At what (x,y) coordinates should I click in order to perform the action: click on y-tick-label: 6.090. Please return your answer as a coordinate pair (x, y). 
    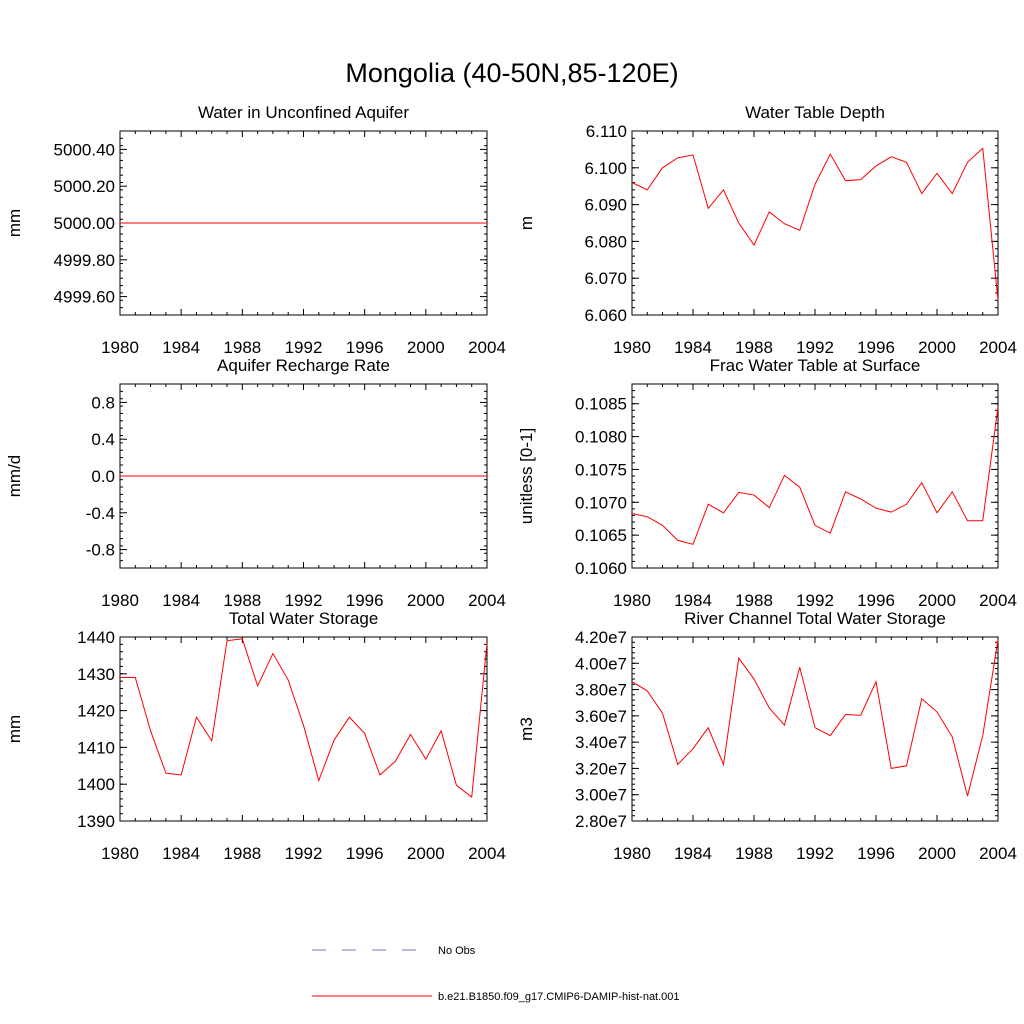
    Looking at the image, I should click on (605, 205).